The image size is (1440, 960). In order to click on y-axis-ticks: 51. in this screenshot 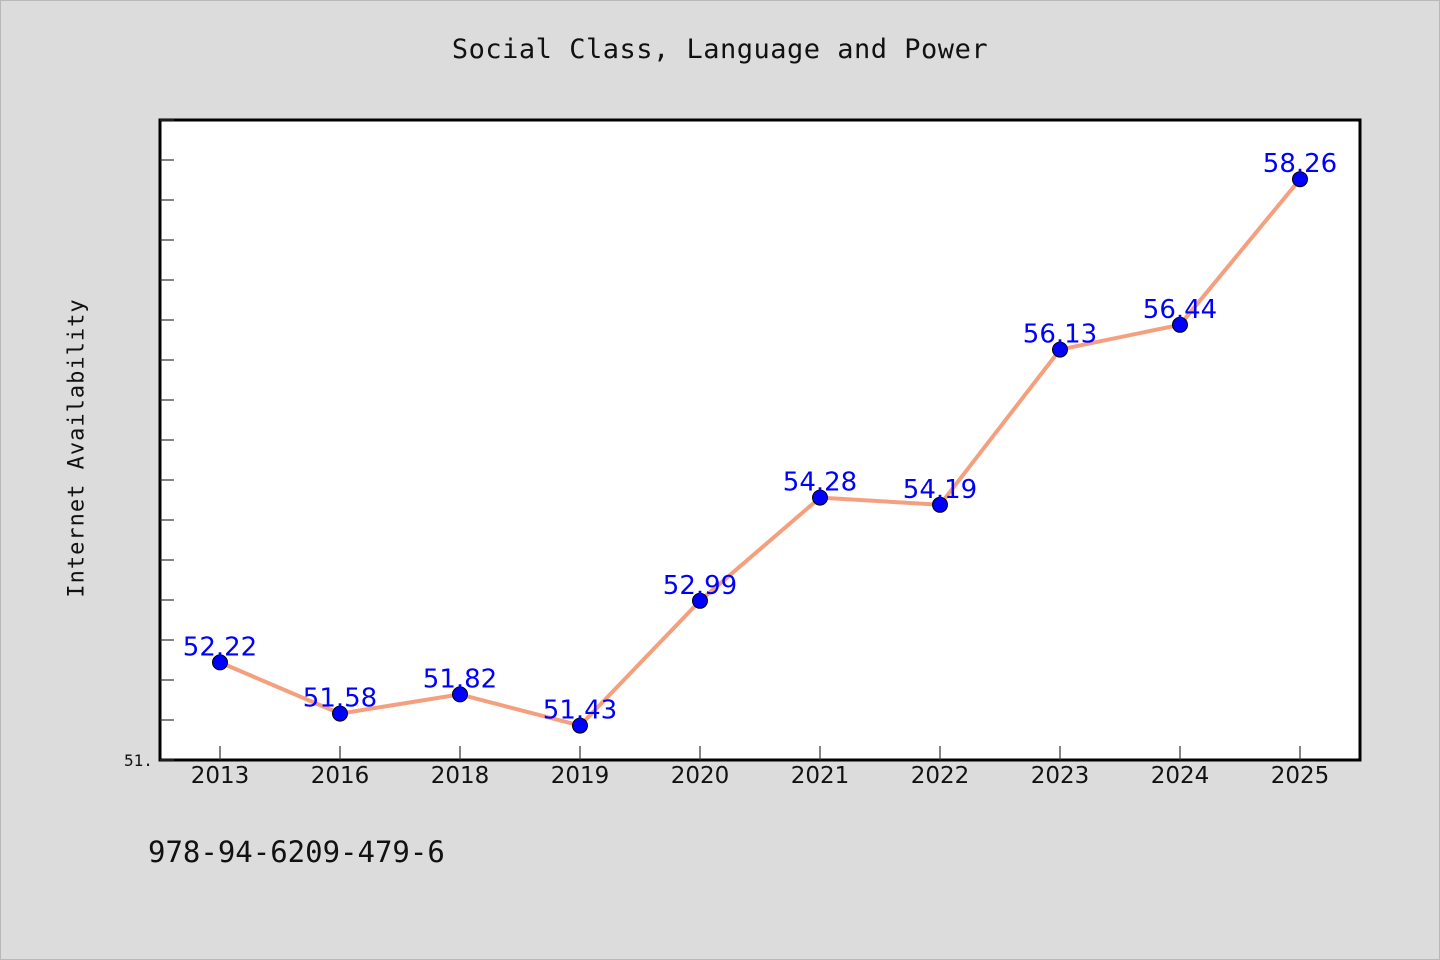, I will do `click(149, 444)`.